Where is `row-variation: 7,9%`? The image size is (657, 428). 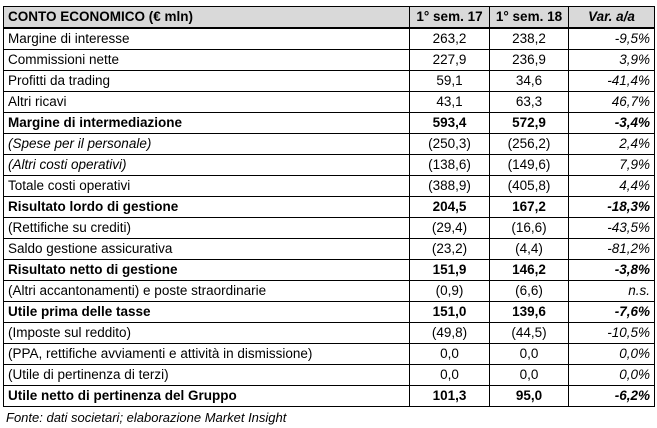
row-variation: 7,9% is located at coordinates (611, 165).